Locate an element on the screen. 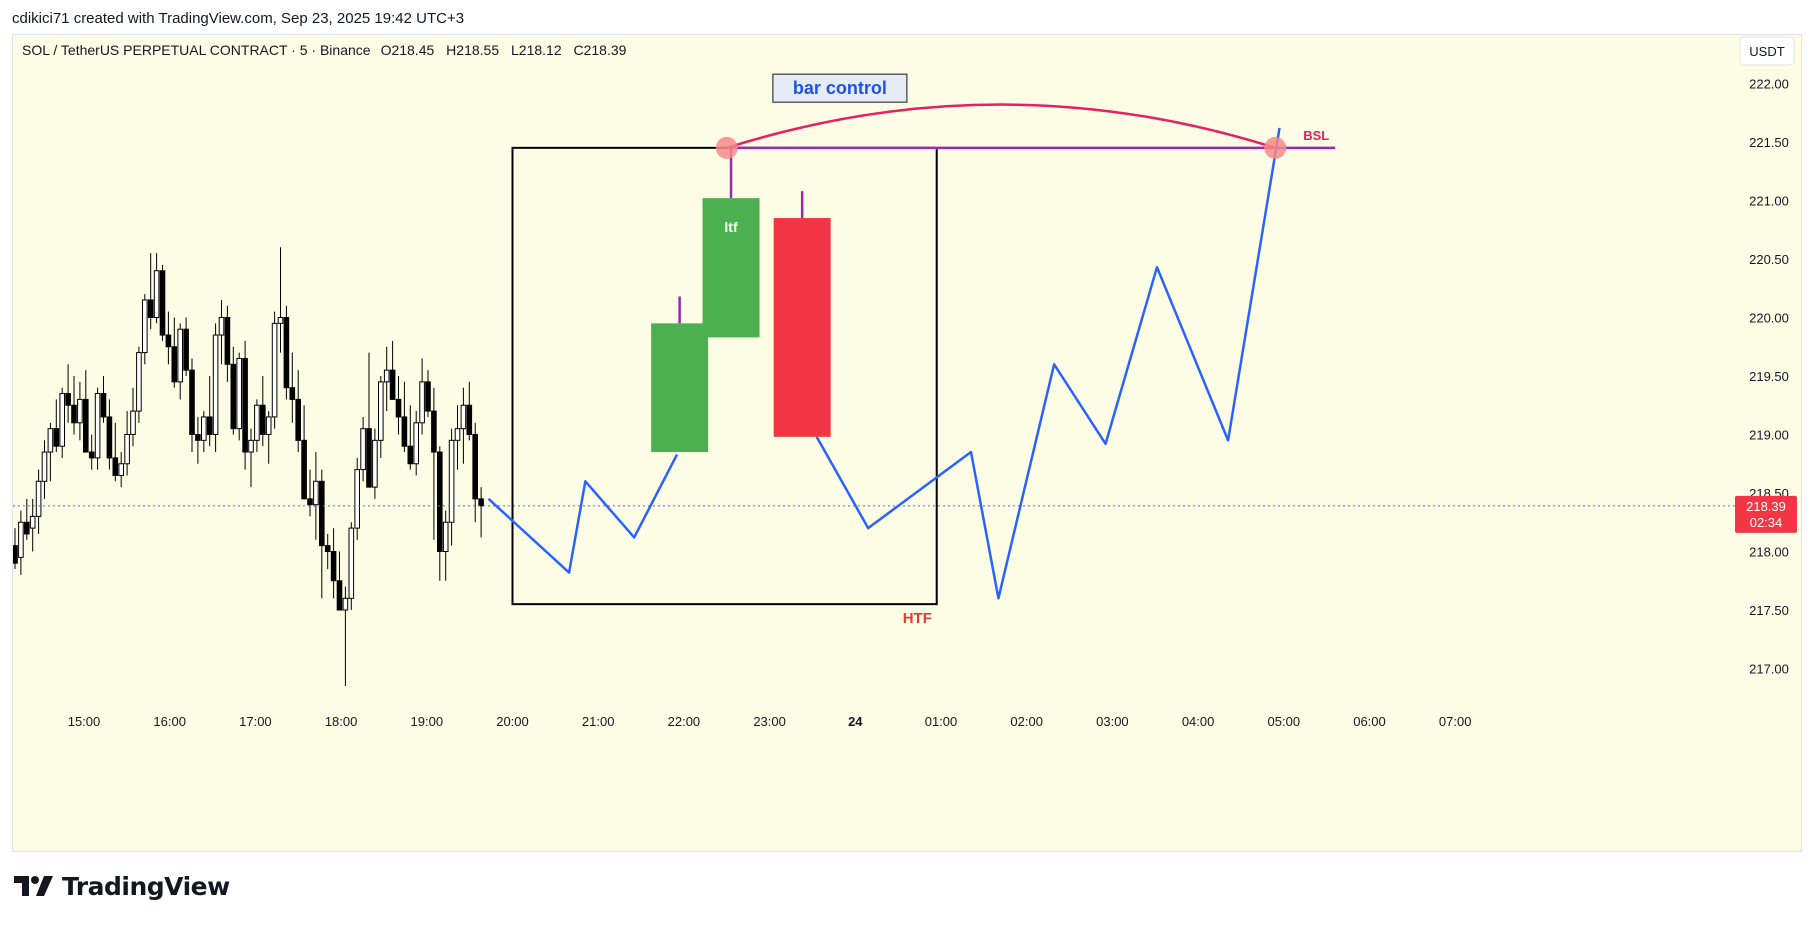 The height and width of the screenshot is (928, 1814). x-tick-label: 04:00 is located at coordinates (1198, 721).